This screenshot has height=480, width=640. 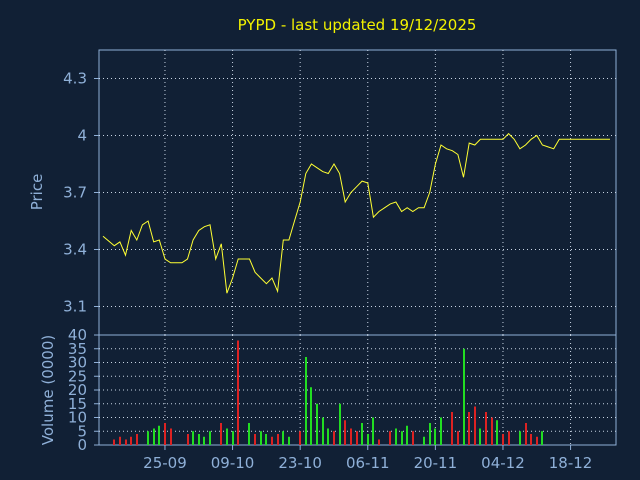 I want to click on volume-tick-label: 25, so click(x=77, y=376).